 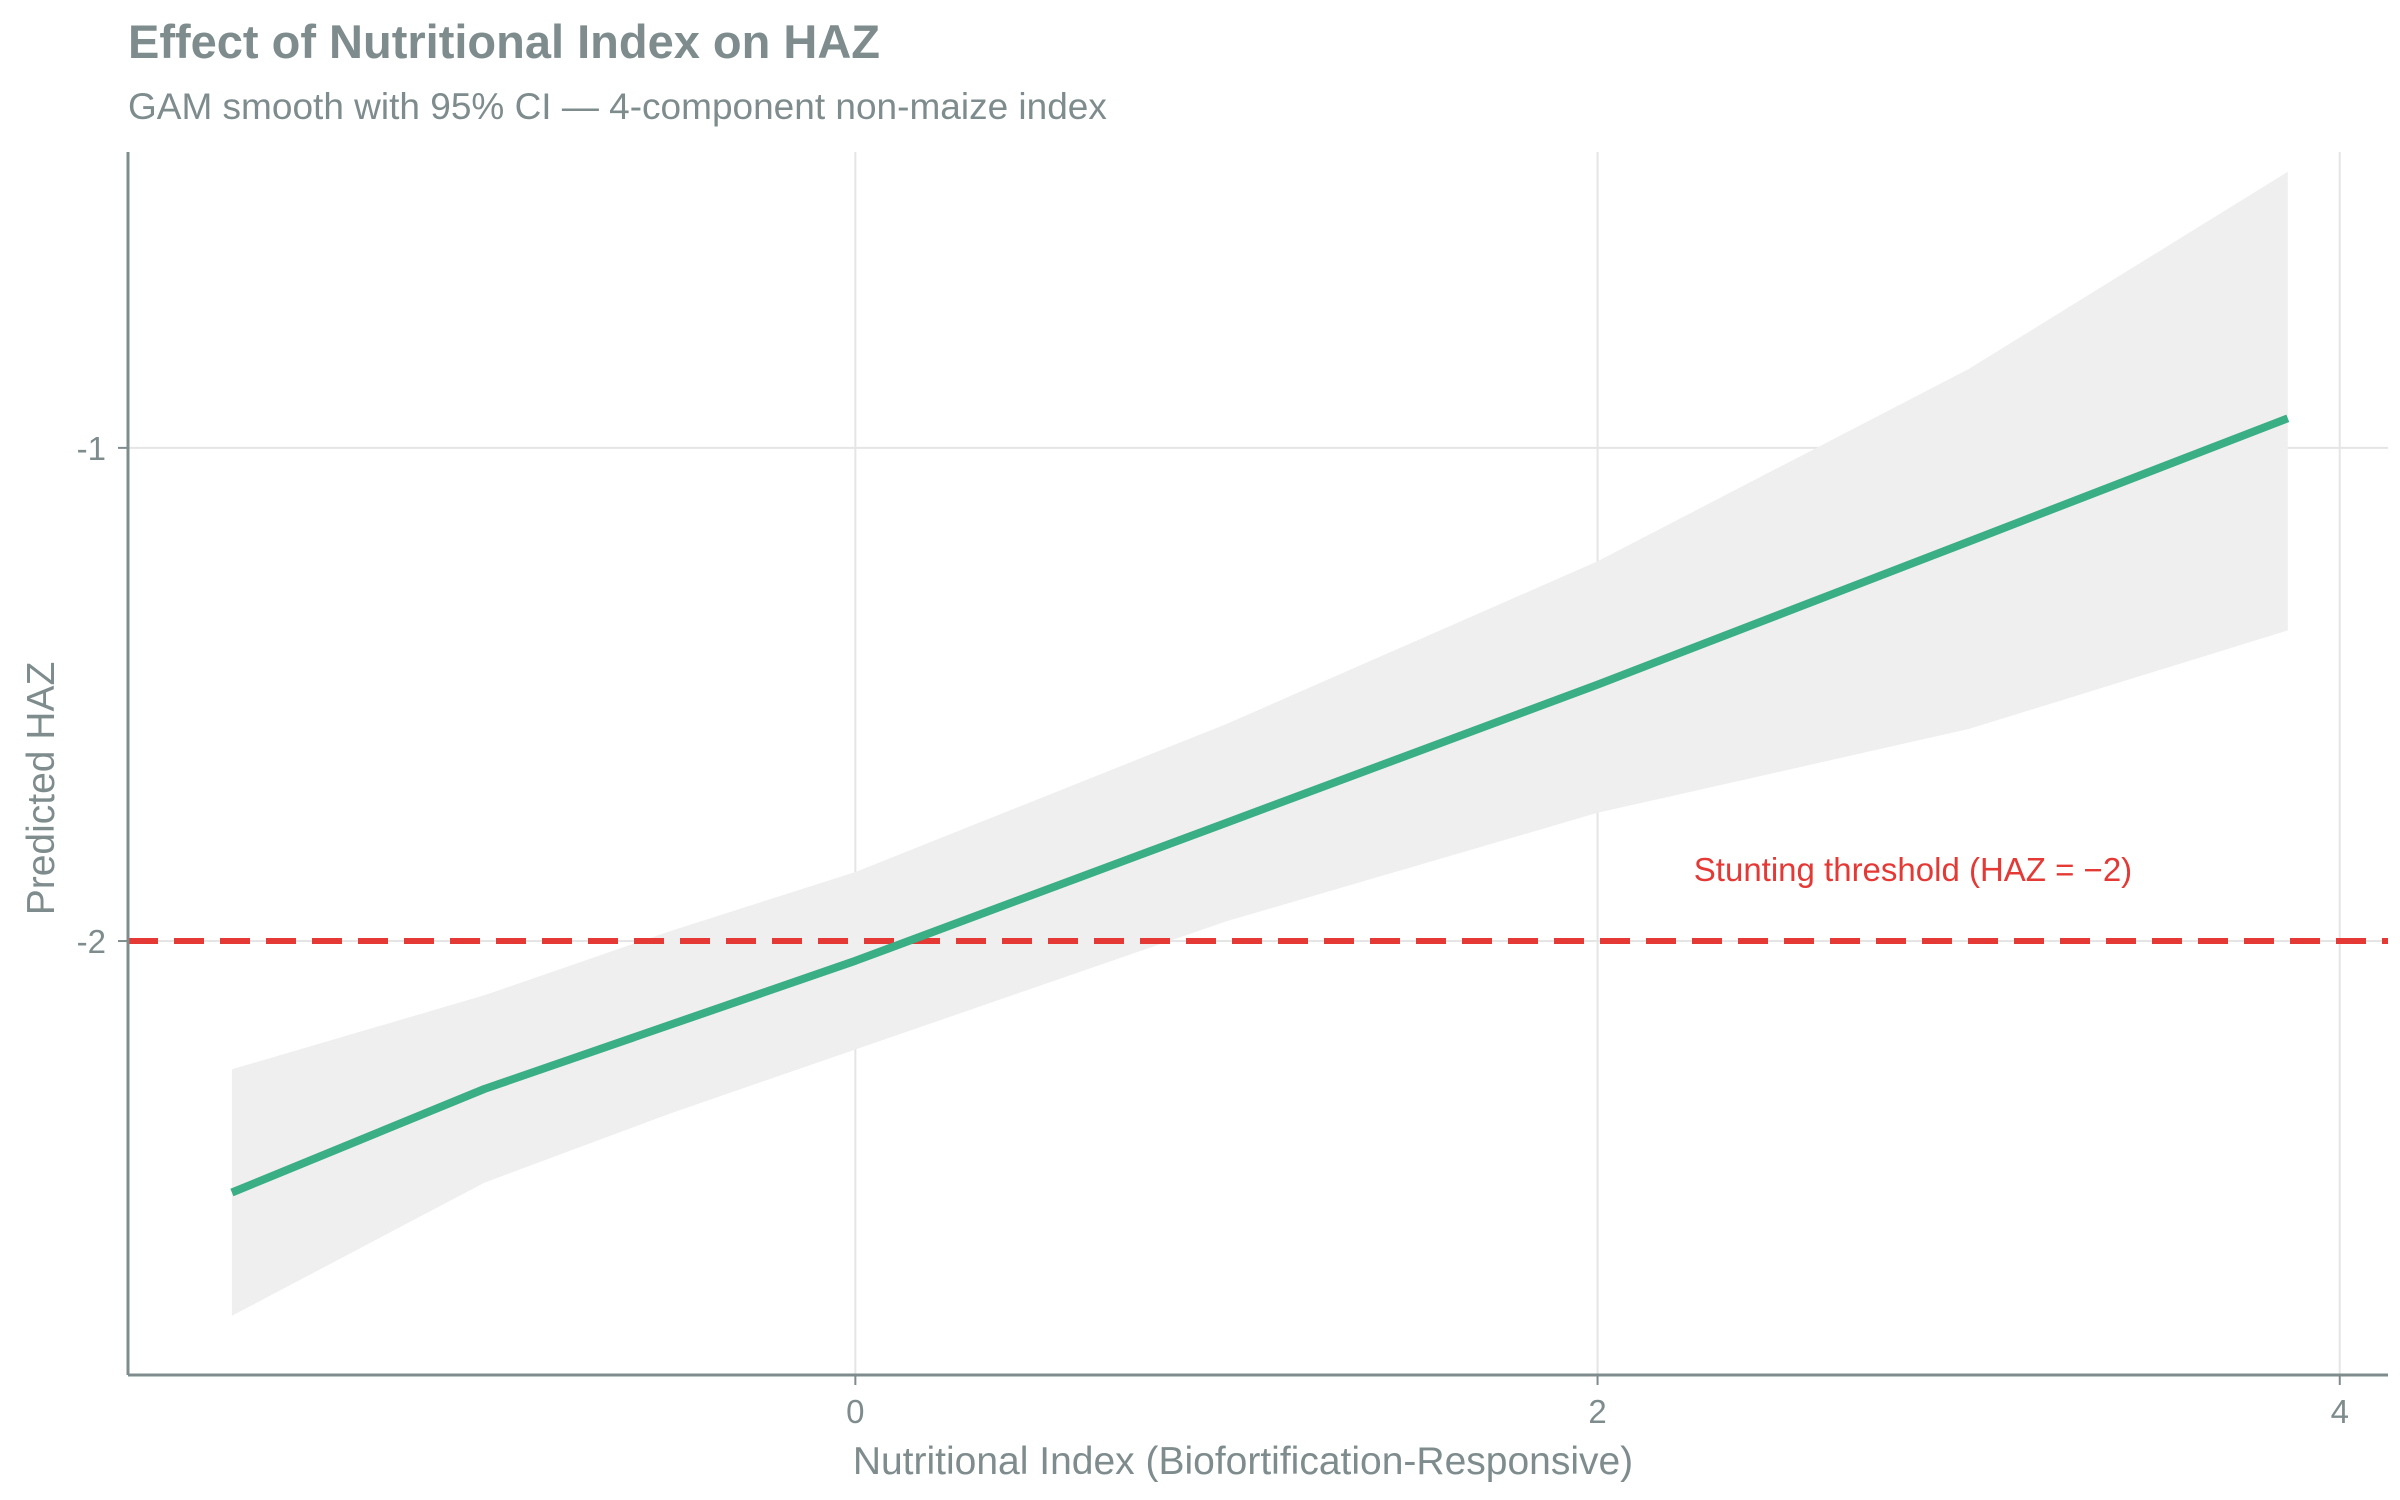 What do you see at coordinates (1913, 869) in the screenshot?
I see `threshold-annotation: Stunting threshold (HAZ = −2)` at bounding box center [1913, 869].